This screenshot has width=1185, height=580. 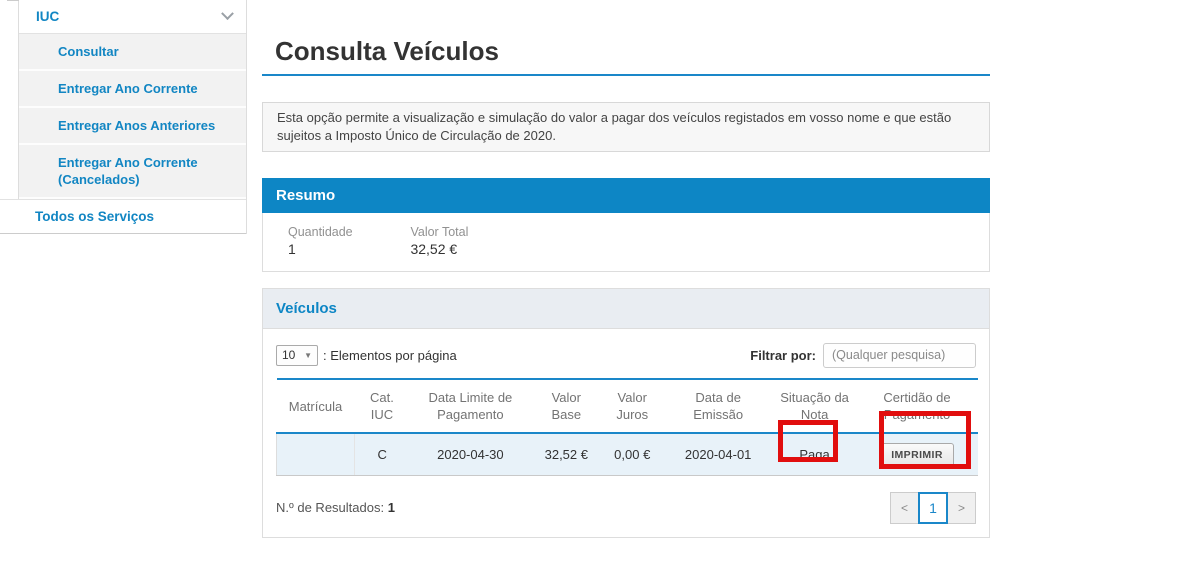 What do you see at coordinates (808, 441) in the screenshot?
I see `annotation-box-paga` at bounding box center [808, 441].